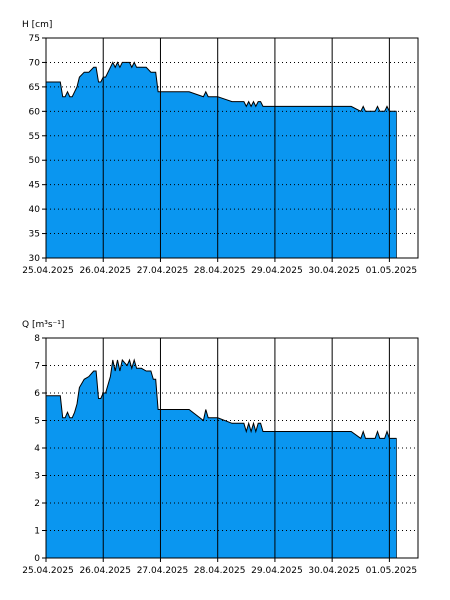 The width and height of the screenshot is (450, 600). What do you see at coordinates (34, 186) in the screenshot?
I see `y-tick-label: 45` at bounding box center [34, 186].